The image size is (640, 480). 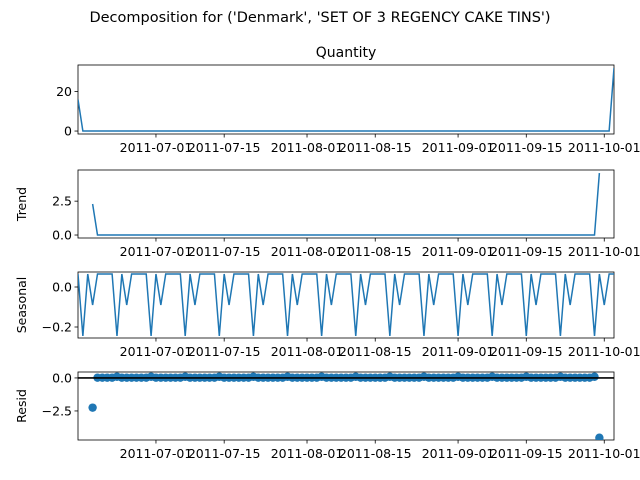 What do you see at coordinates (68, 131) in the screenshot?
I see `y-tick-label: 0` at bounding box center [68, 131].